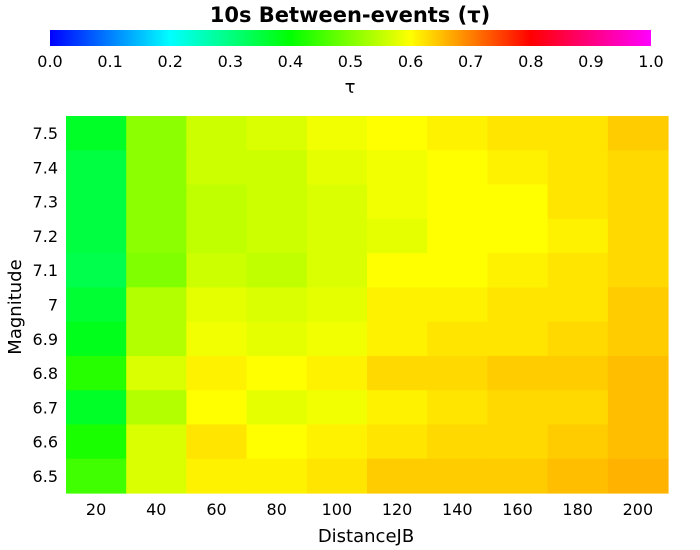 The width and height of the screenshot is (700, 550). Describe the element at coordinates (45, 442) in the screenshot. I see `y-tick-label: 6.6` at that location.